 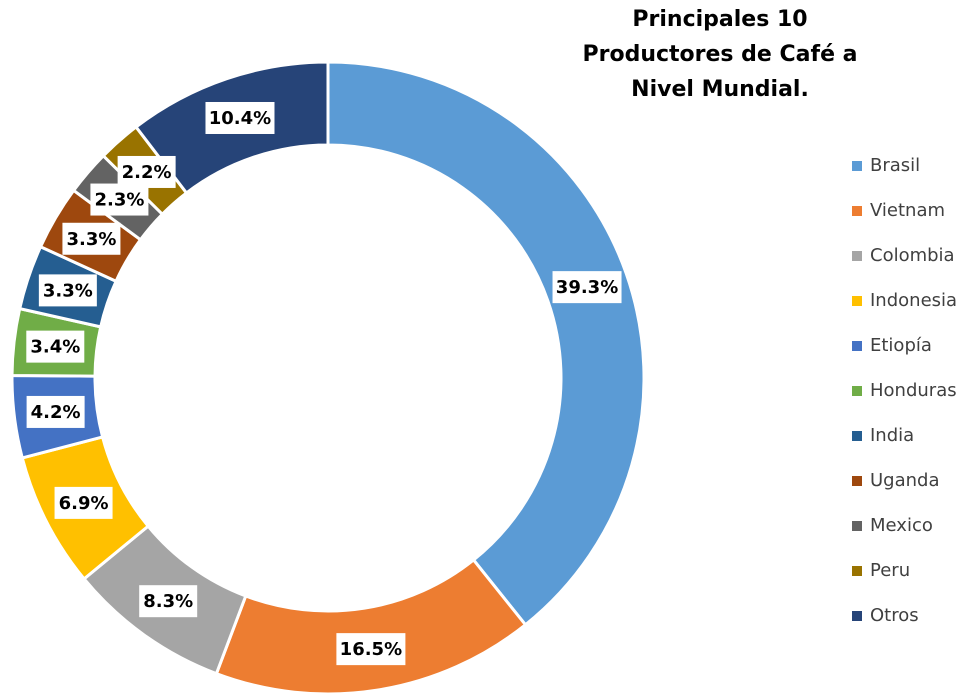 I want to click on data-label-etiopía: 4.2%, so click(x=55, y=411).